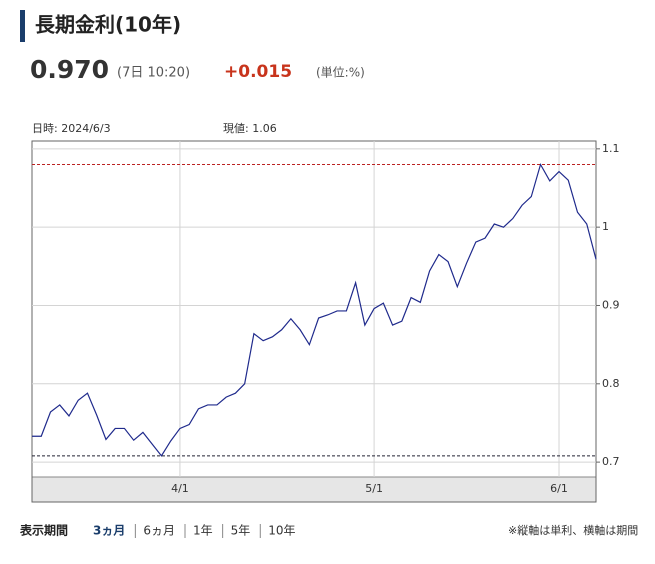  What do you see at coordinates (605, 226) in the screenshot?
I see `y-tick-label: 1` at bounding box center [605, 226].